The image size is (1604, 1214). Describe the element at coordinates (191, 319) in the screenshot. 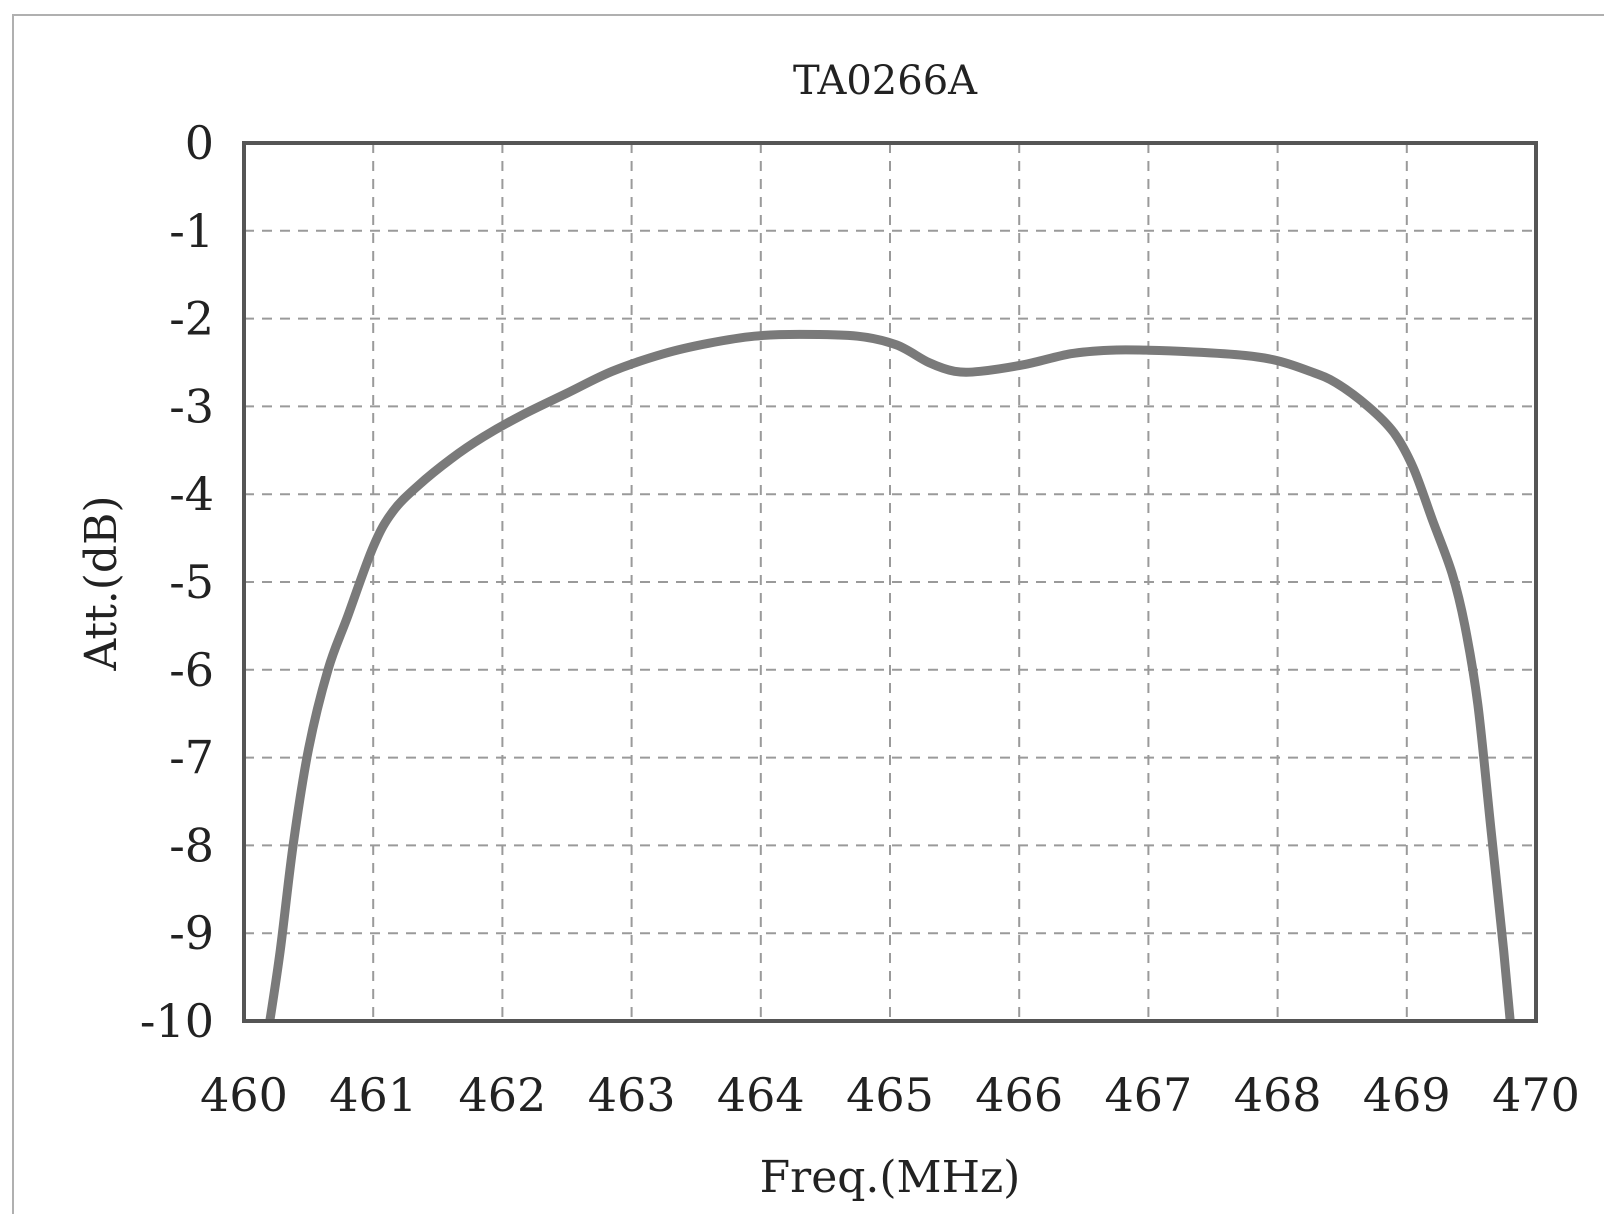

I see `y-tick-label: -2` at that location.